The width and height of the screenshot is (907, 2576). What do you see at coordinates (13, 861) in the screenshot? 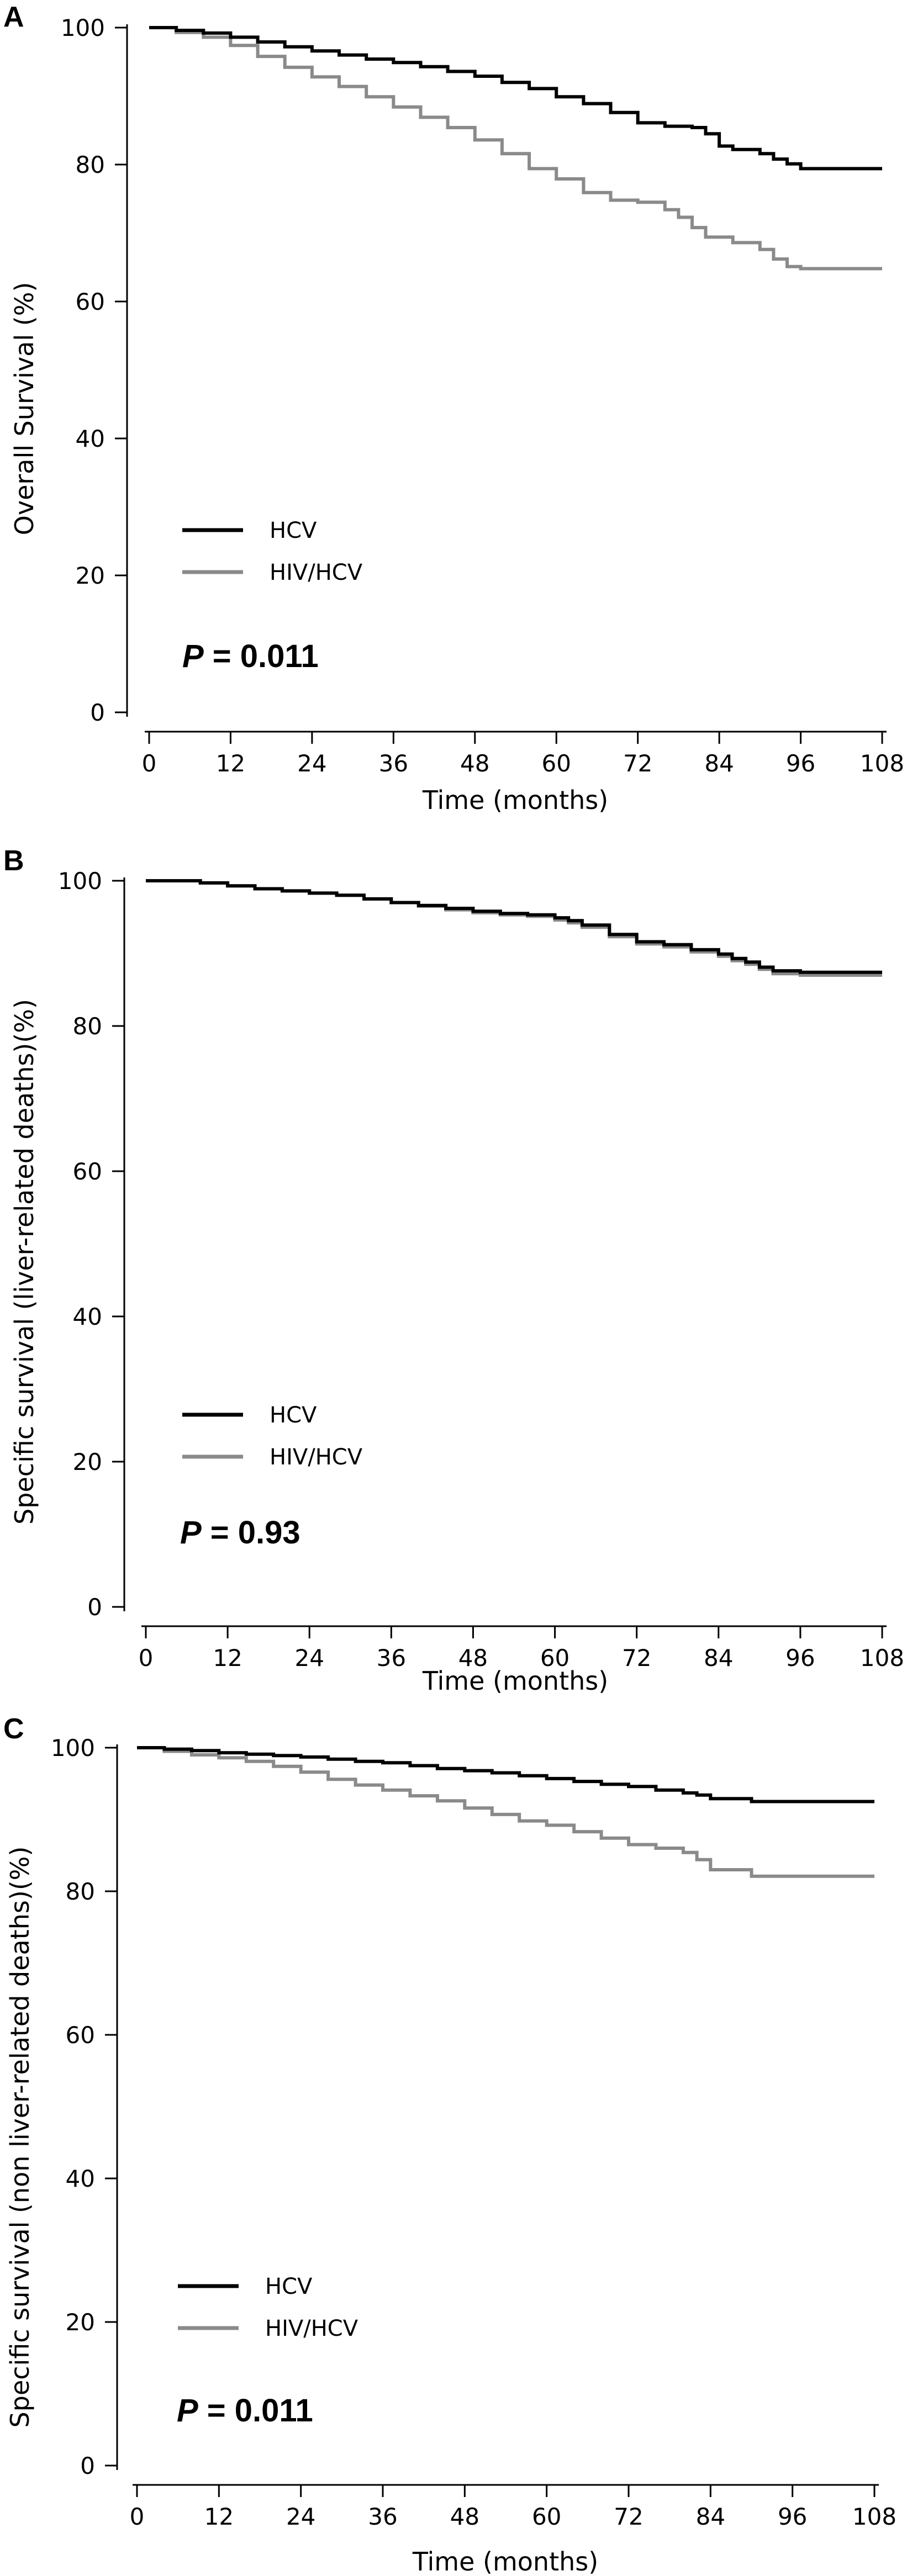
I see `panel-letter: B` at bounding box center [13, 861].